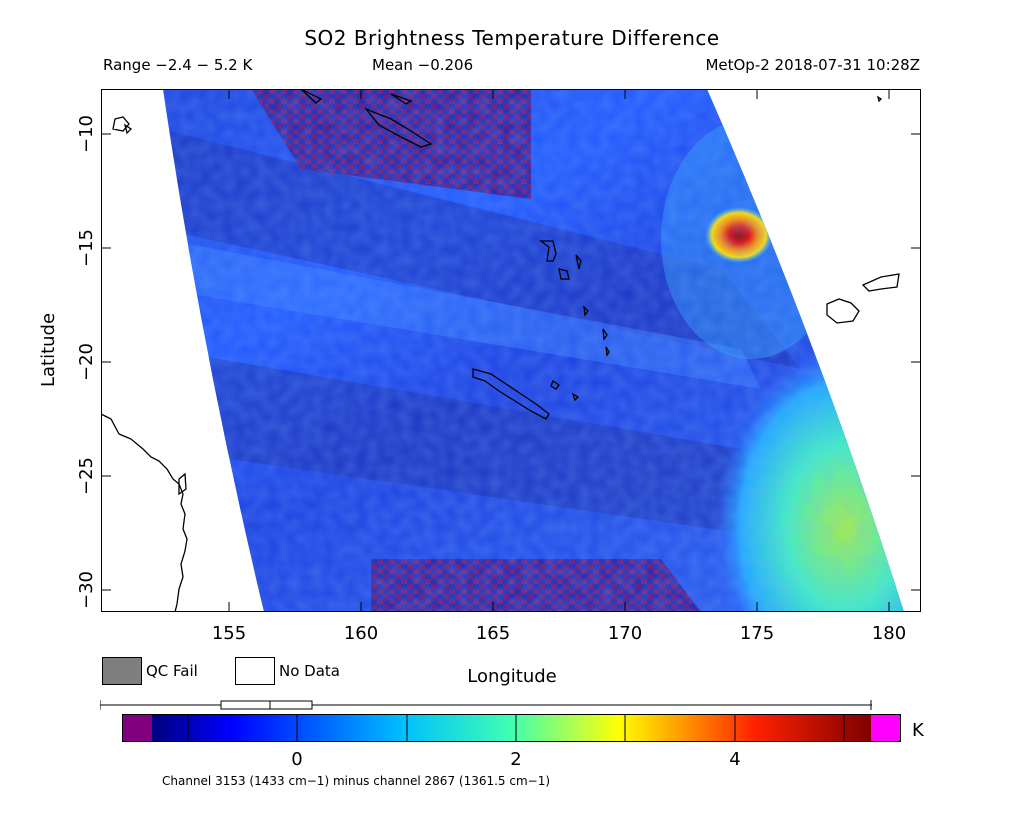 Image resolution: width=1024 pixels, height=813 pixels. Describe the element at coordinates (735, 759) in the screenshot. I see `colorbar-tick-4: 4` at that location.